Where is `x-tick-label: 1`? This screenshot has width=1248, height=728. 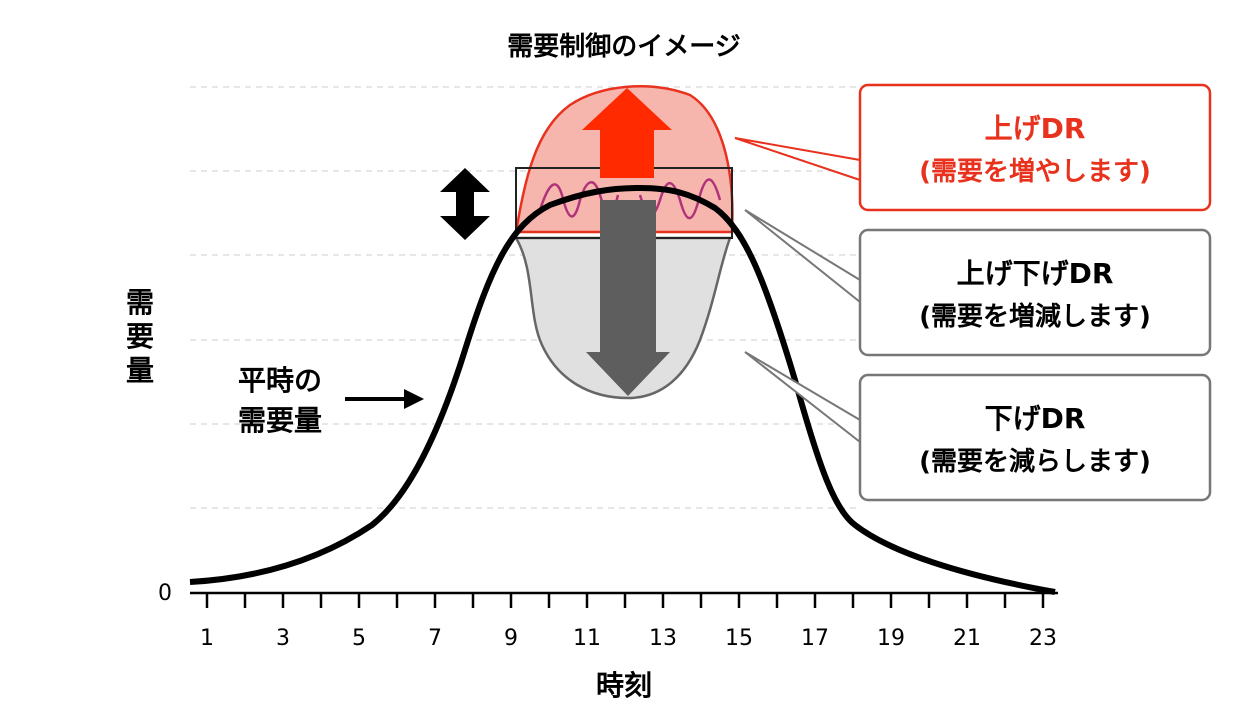 x-tick-label: 1 is located at coordinates (207, 638).